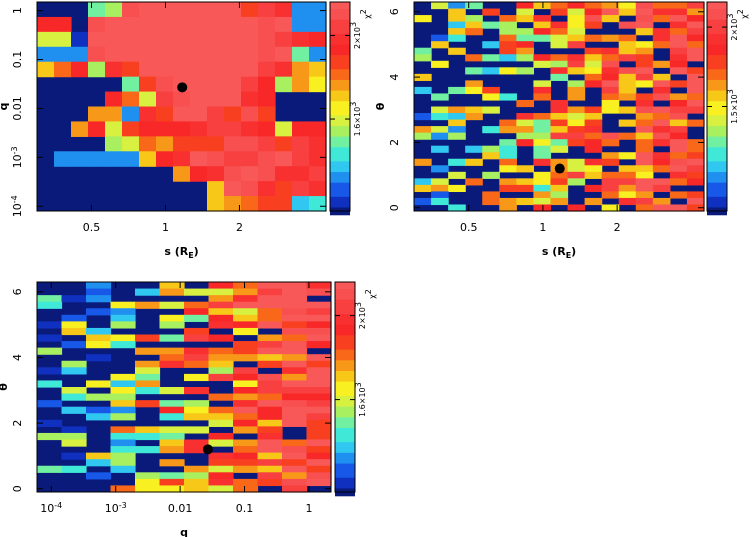  What do you see at coordinates (51, 508) in the screenshot?
I see `x-tick-label: 10-4` at bounding box center [51, 508].